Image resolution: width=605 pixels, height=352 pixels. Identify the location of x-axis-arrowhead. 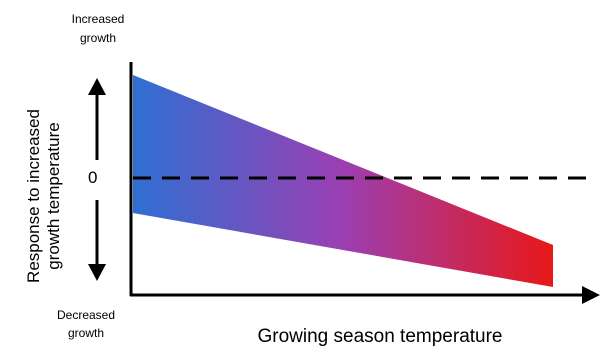
(591, 295).